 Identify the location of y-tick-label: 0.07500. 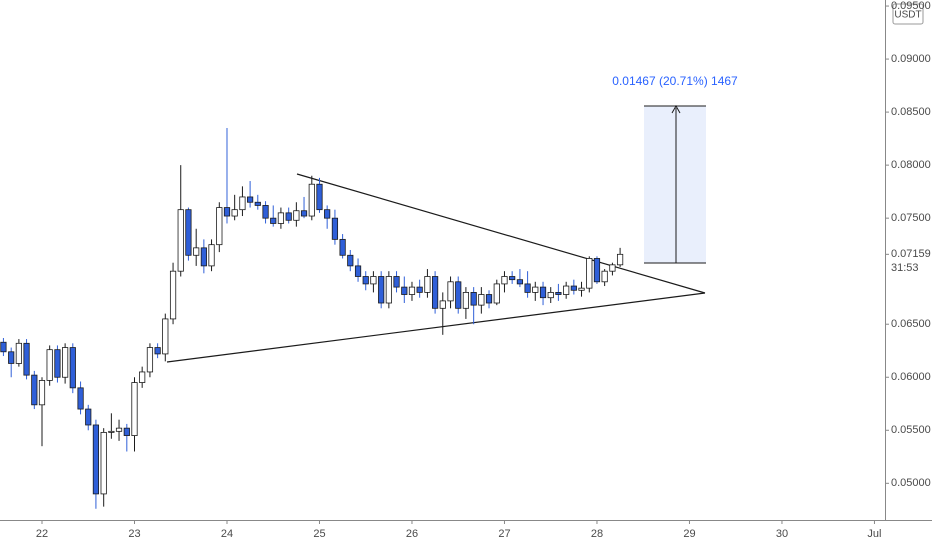
(911, 218).